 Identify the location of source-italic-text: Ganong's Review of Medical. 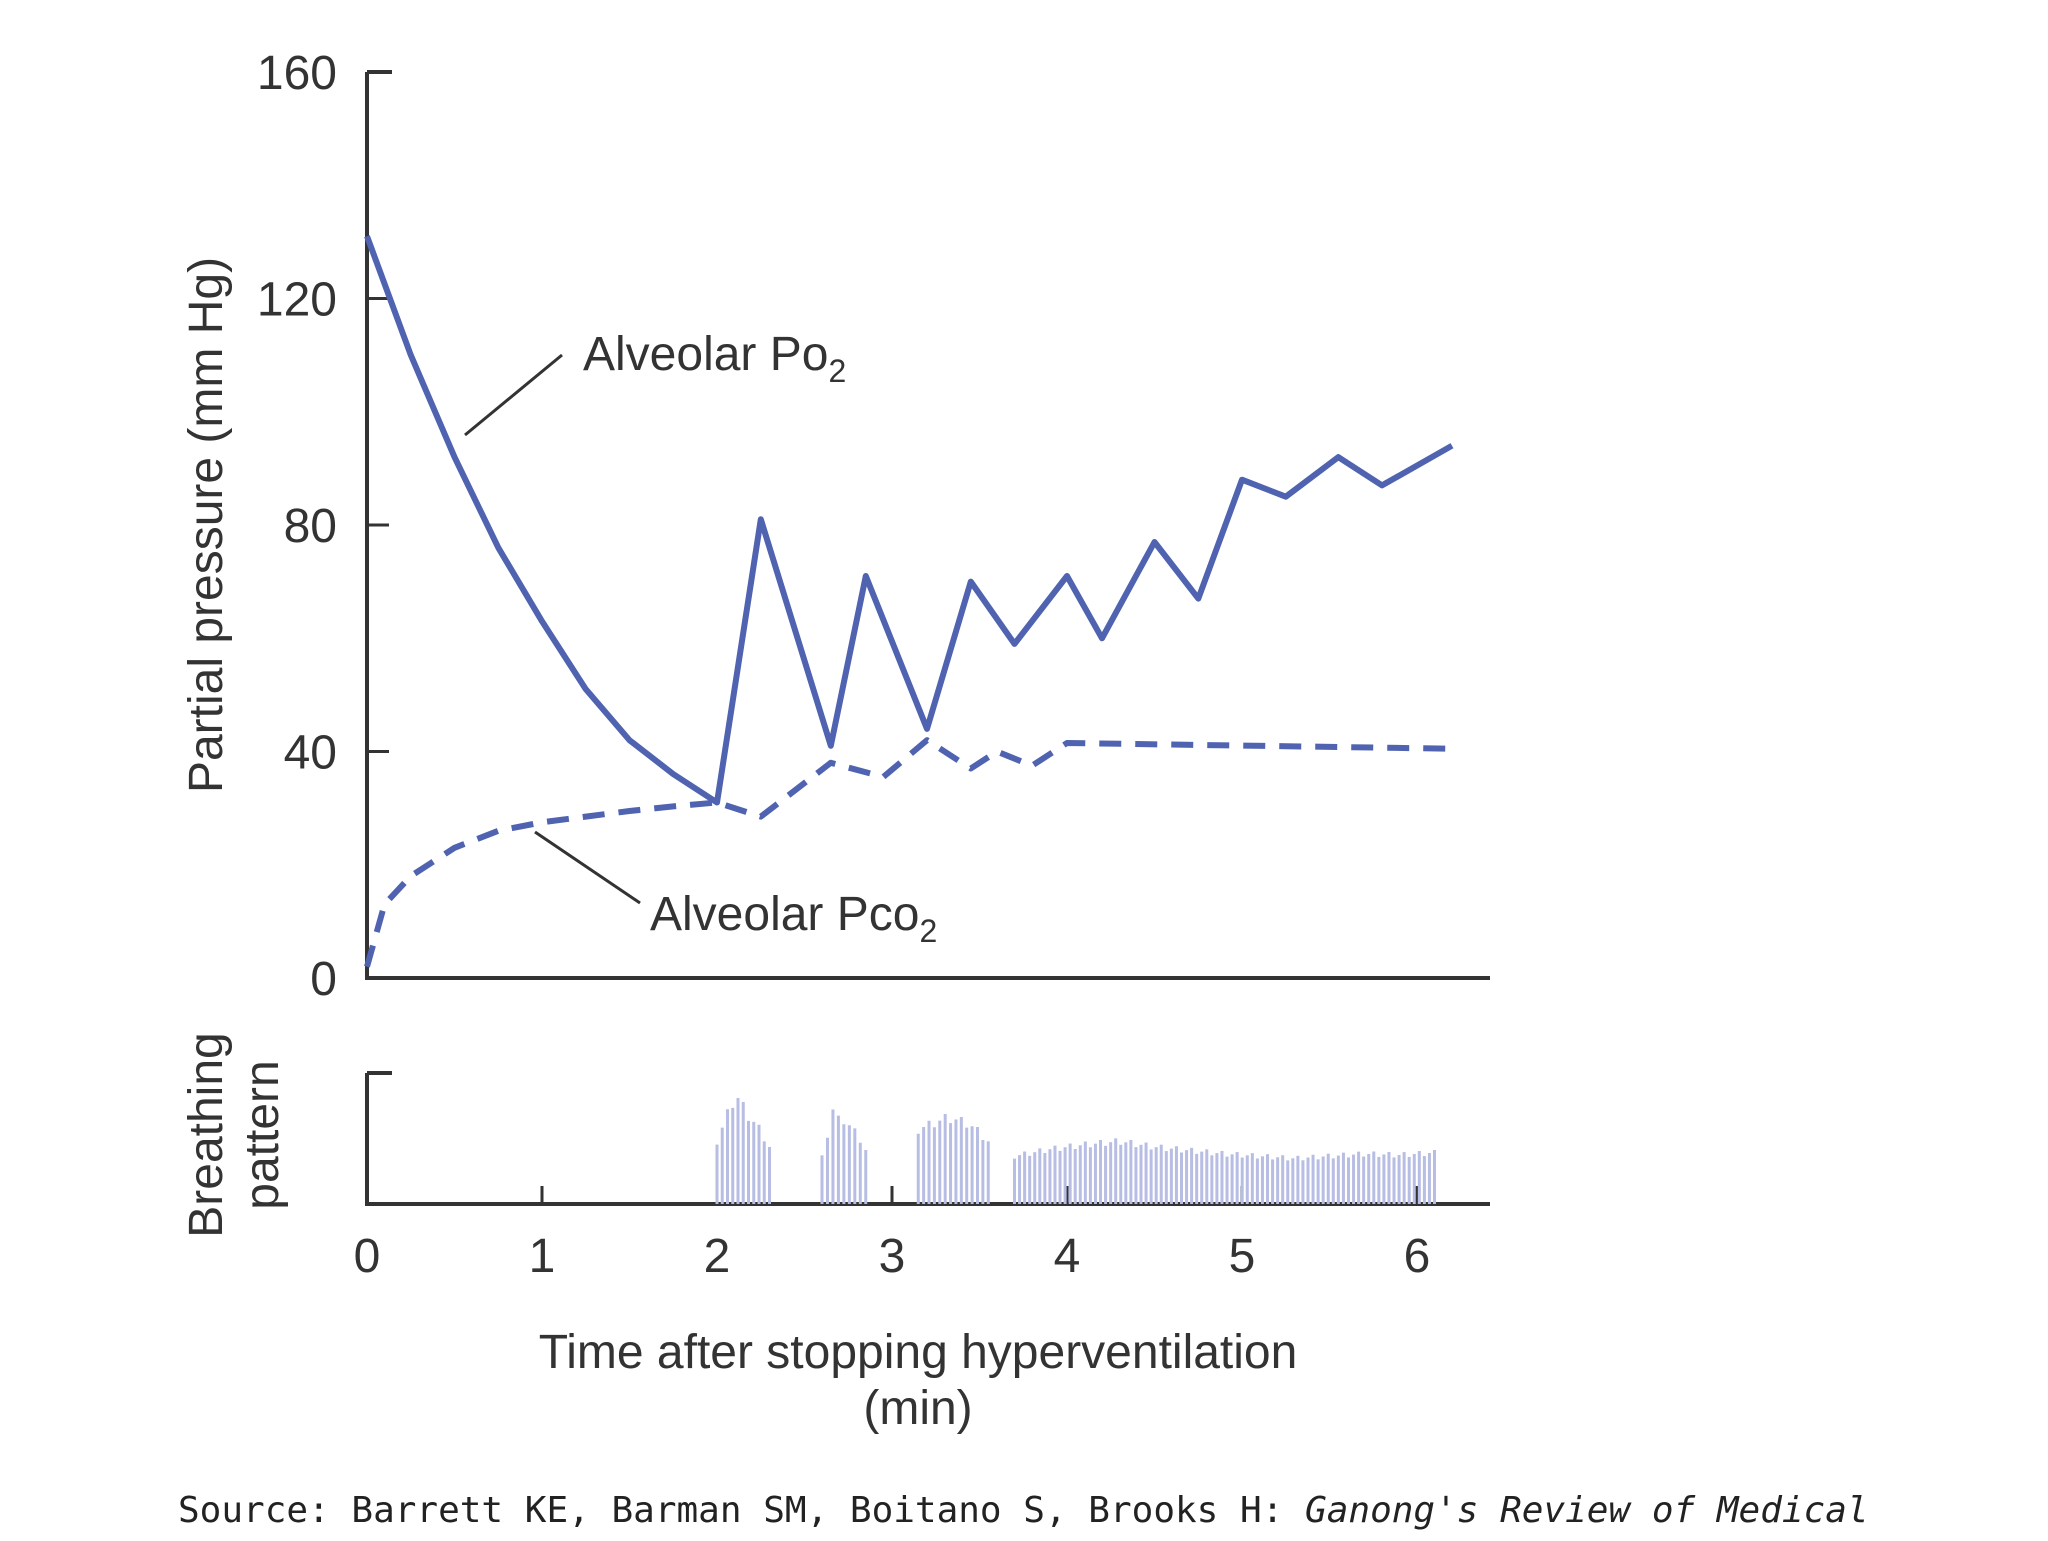
(1587, 1510).